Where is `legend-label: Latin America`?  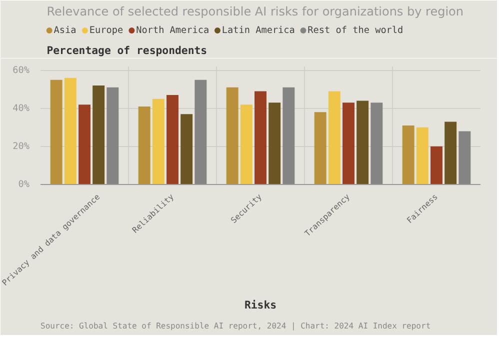
legend-label: Latin America is located at coordinates (258, 30).